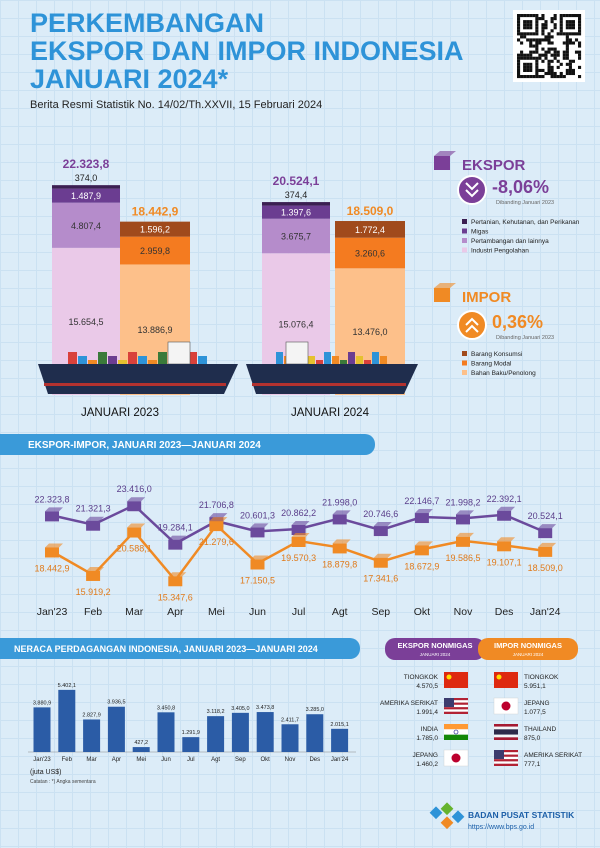 The width and height of the screenshot is (600, 848). Describe the element at coordinates (116, 703) in the screenshot. I see `data-label: 3.936,5` at that location.